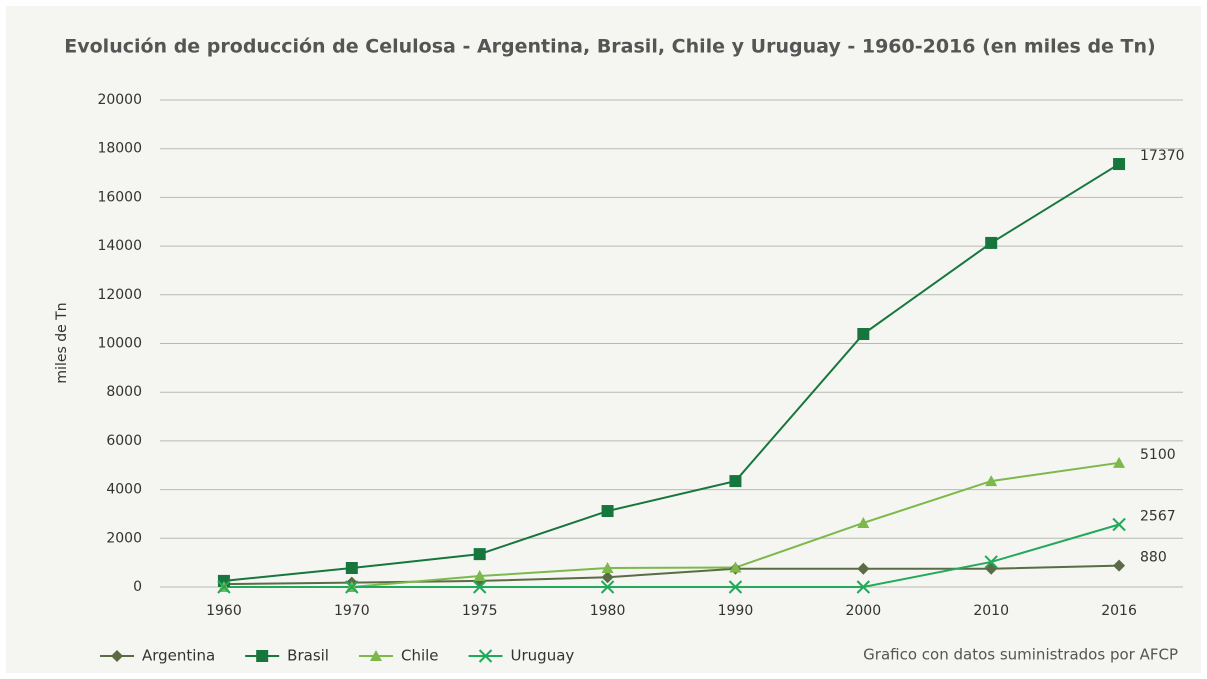 This screenshot has height=679, width=1207. What do you see at coordinates (224, 611) in the screenshot?
I see `x-tick-label: 1960` at bounding box center [224, 611].